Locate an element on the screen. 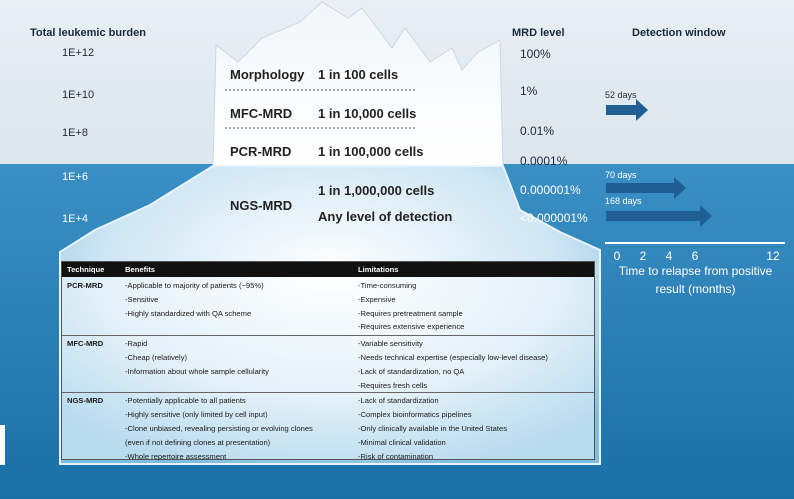 The height and width of the screenshot is (499, 794). header-cell: Limitations is located at coordinates (378, 269).